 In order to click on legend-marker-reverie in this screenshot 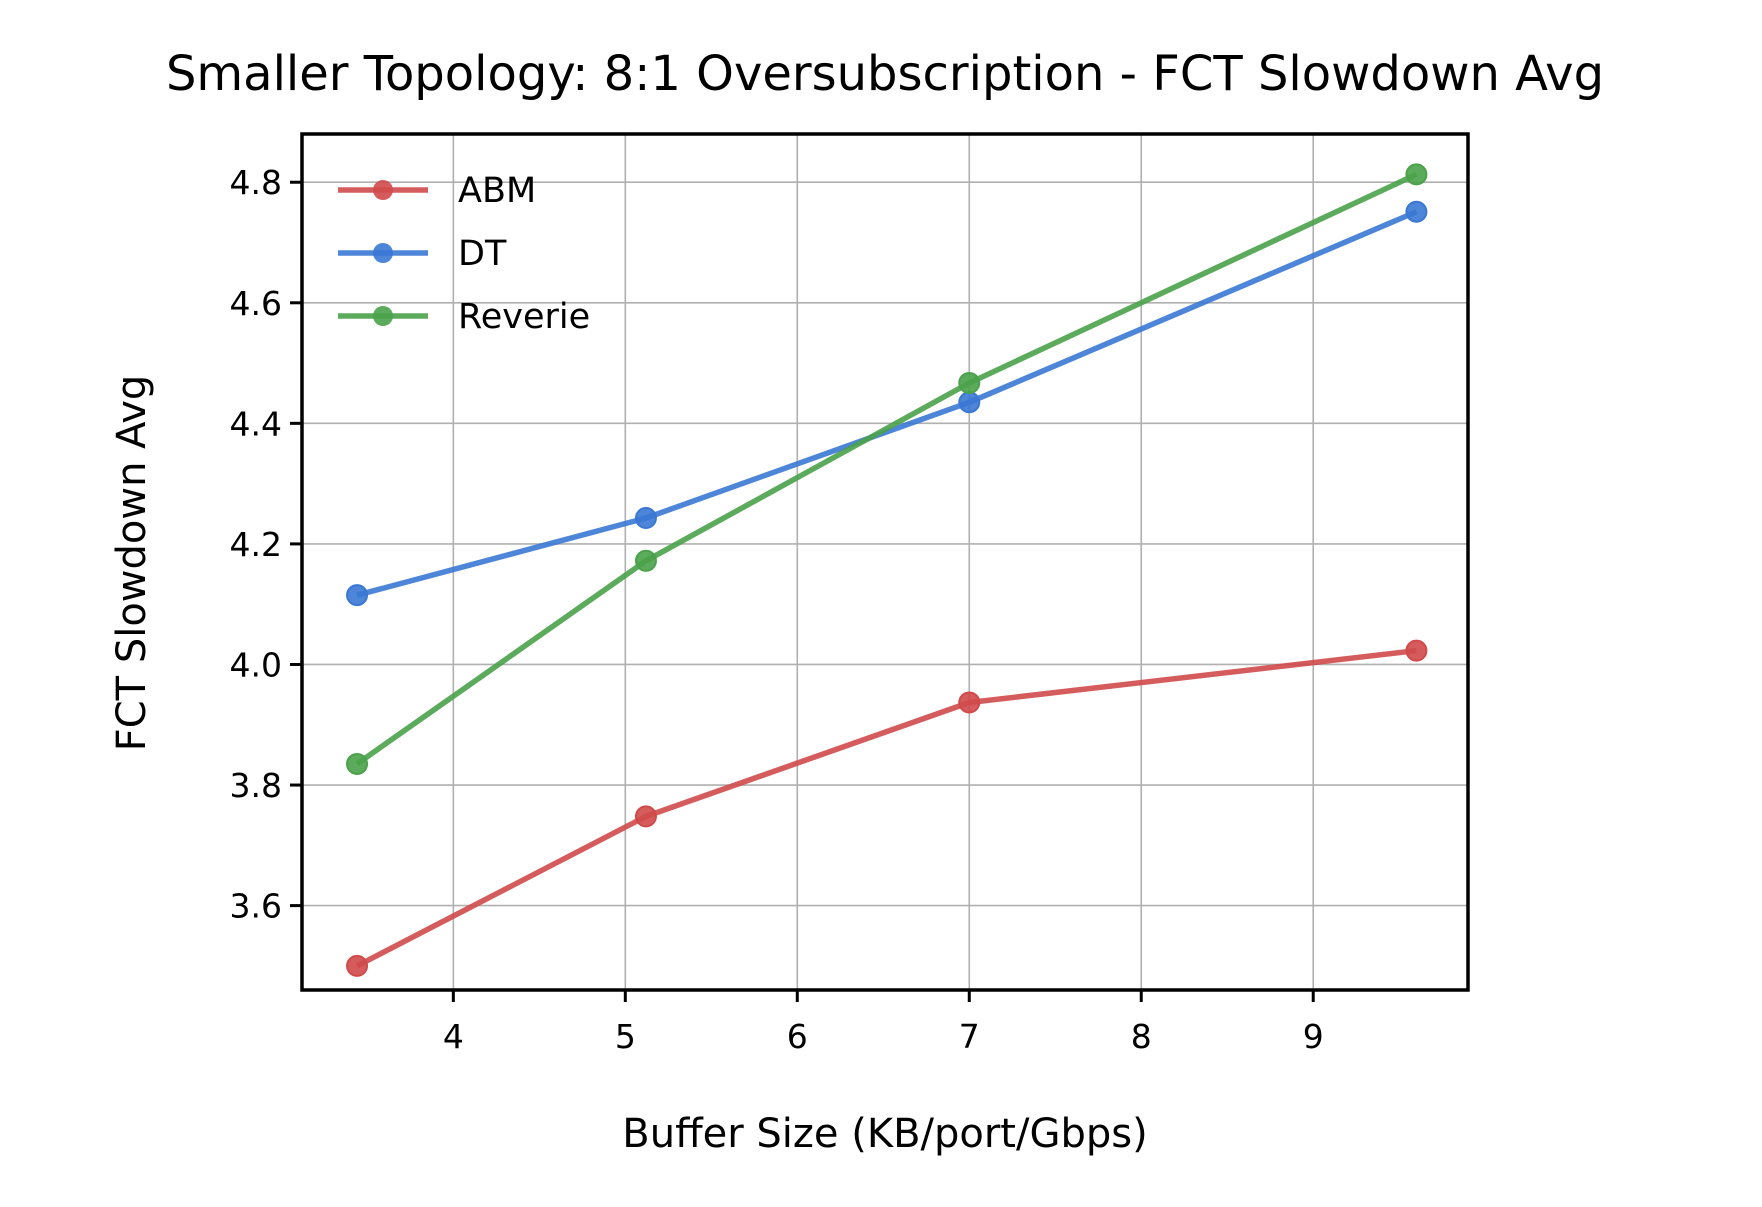, I will do `click(383, 316)`.